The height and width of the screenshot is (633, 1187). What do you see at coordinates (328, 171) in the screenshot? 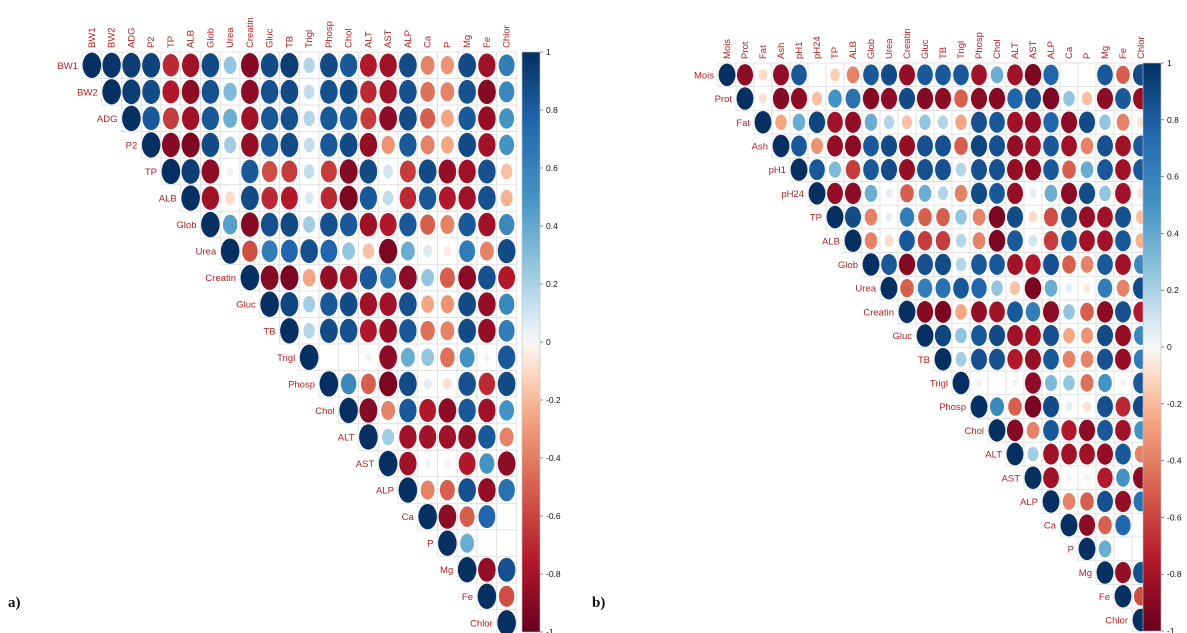
I see `correlation-marker-tp-phosp` at bounding box center [328, 171].